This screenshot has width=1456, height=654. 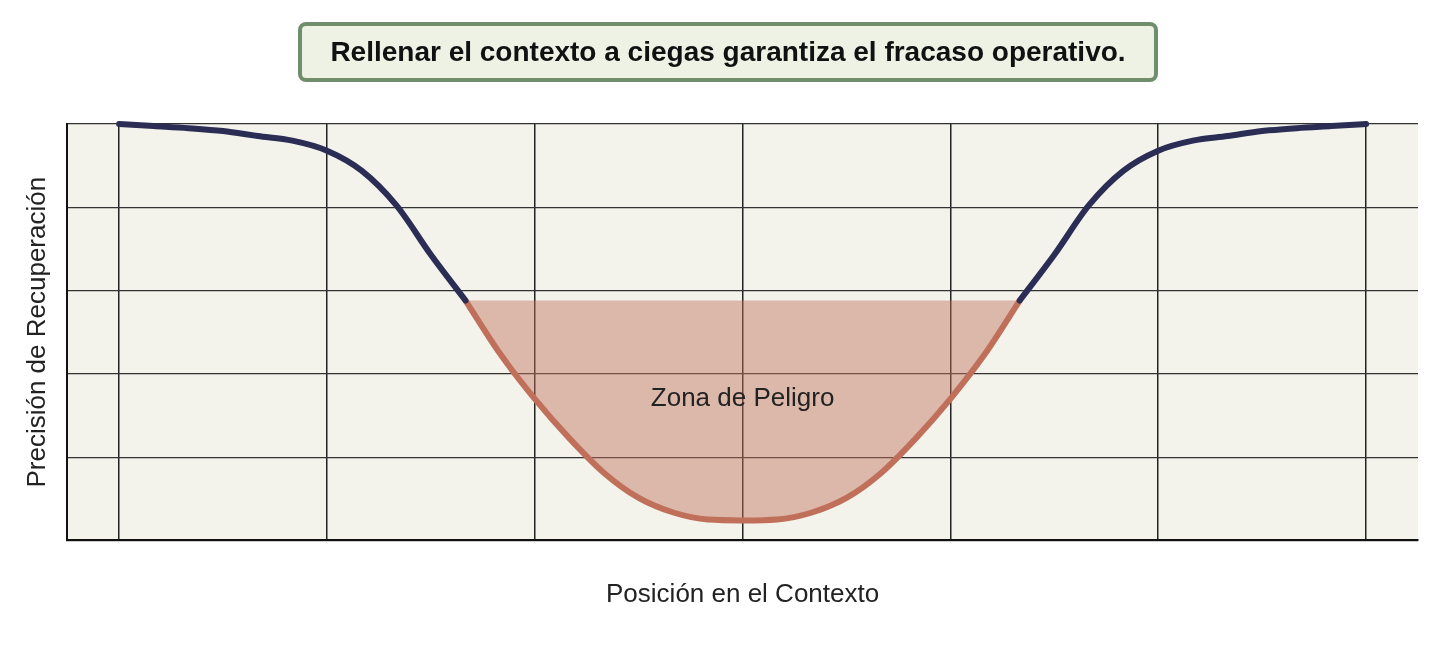 I want to click on y-axis-title: Precisión de Recuperación, so click(x=35, y=332).